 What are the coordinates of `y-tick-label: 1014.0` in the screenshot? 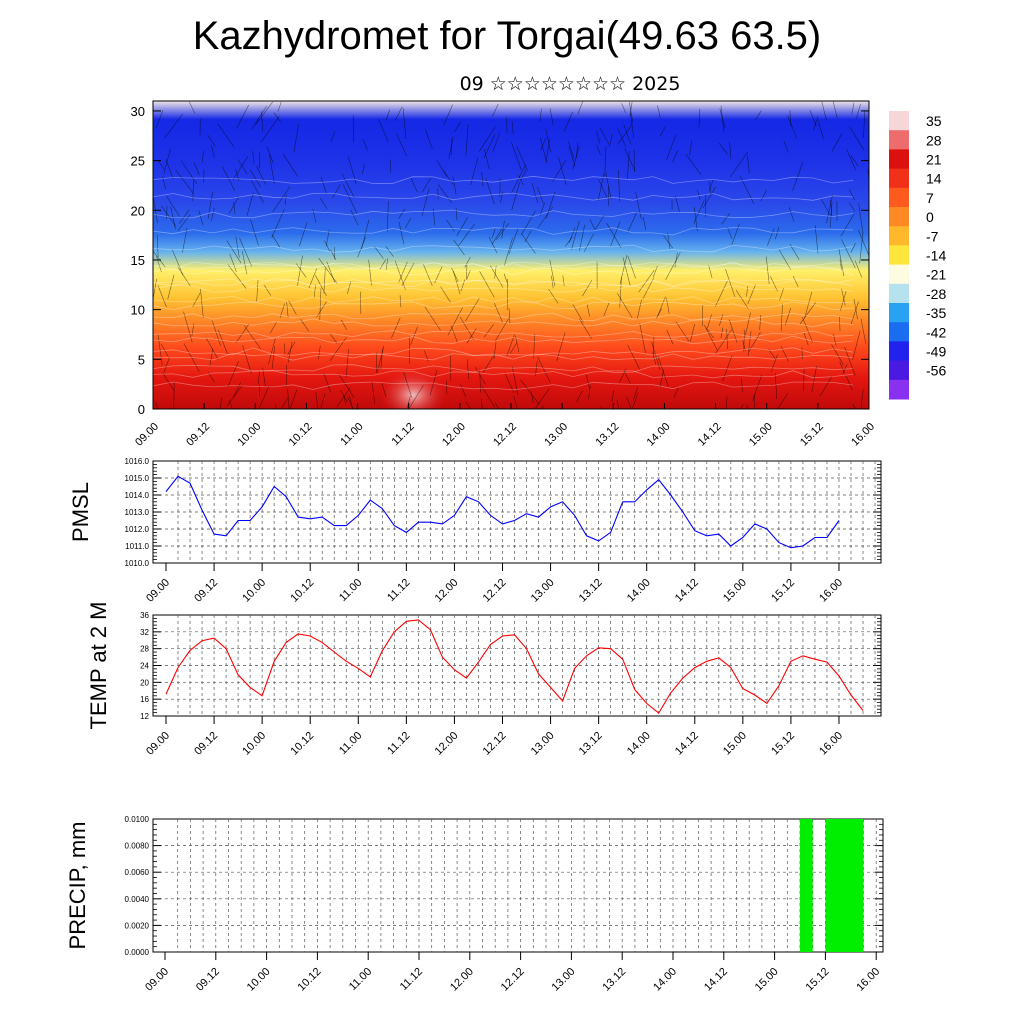 It's located at (137, 495).